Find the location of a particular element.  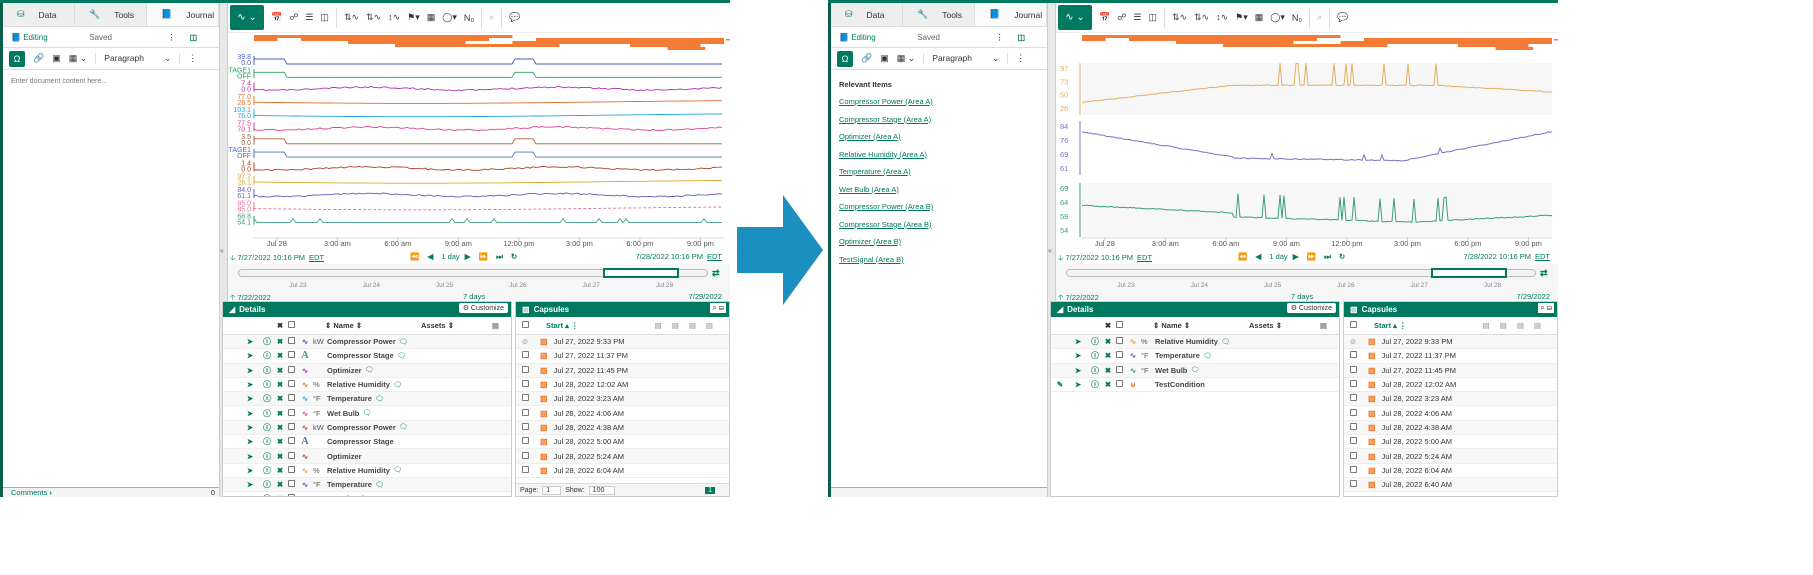

calendar-icon: 📅 is located at coordinates (1105, 17).